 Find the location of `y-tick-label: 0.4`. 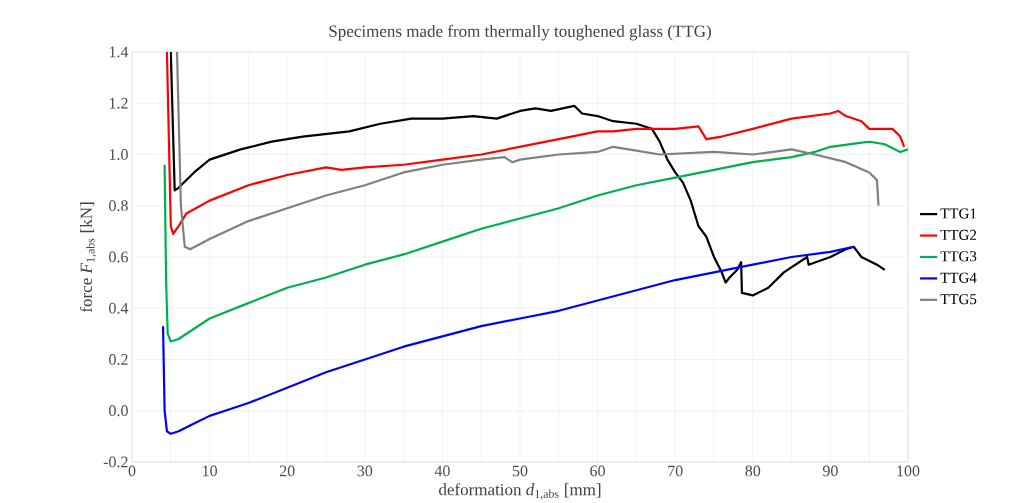

y-tick-label: 0.4 is located at coordinates (119, 308).